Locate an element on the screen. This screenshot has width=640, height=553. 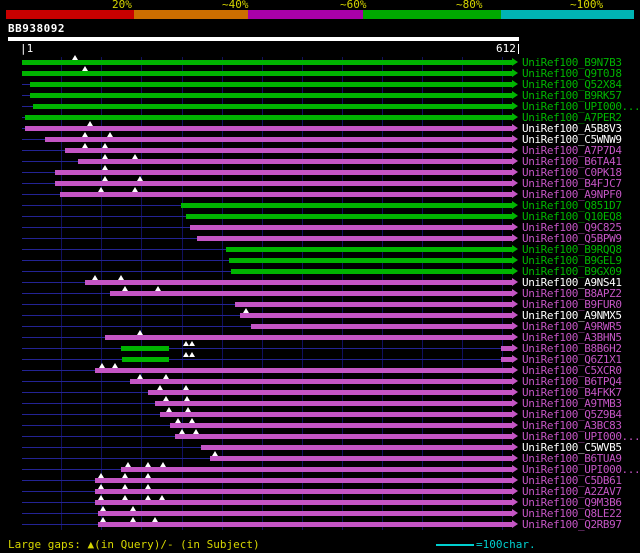
leader-line is located at coordinates (44, 150).